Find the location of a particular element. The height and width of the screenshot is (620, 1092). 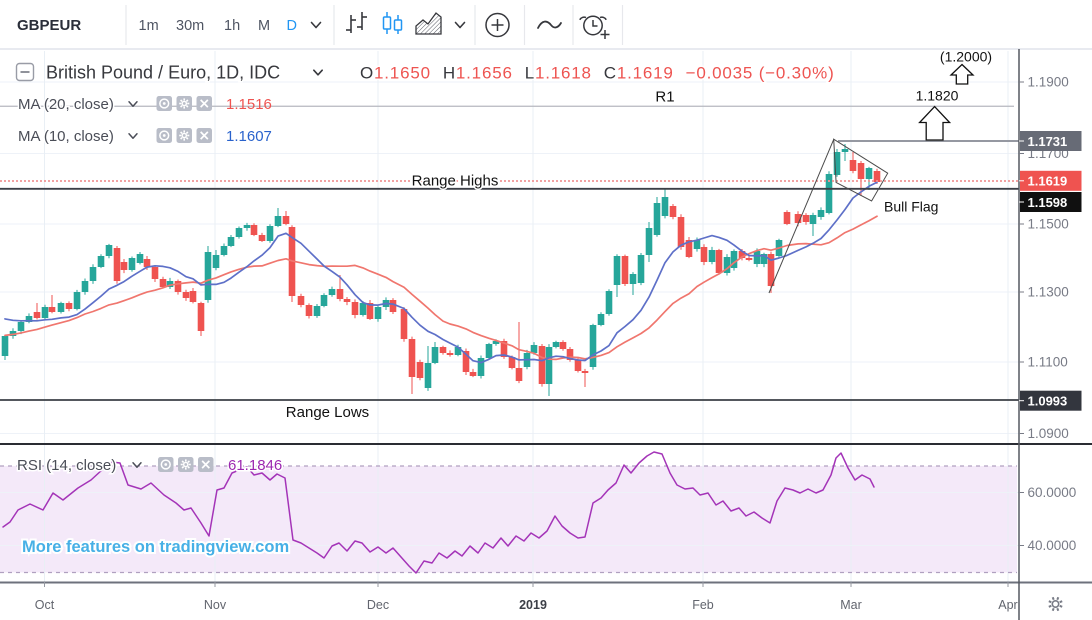

svg-text: Range Lows is located at coordinates (327, 412).